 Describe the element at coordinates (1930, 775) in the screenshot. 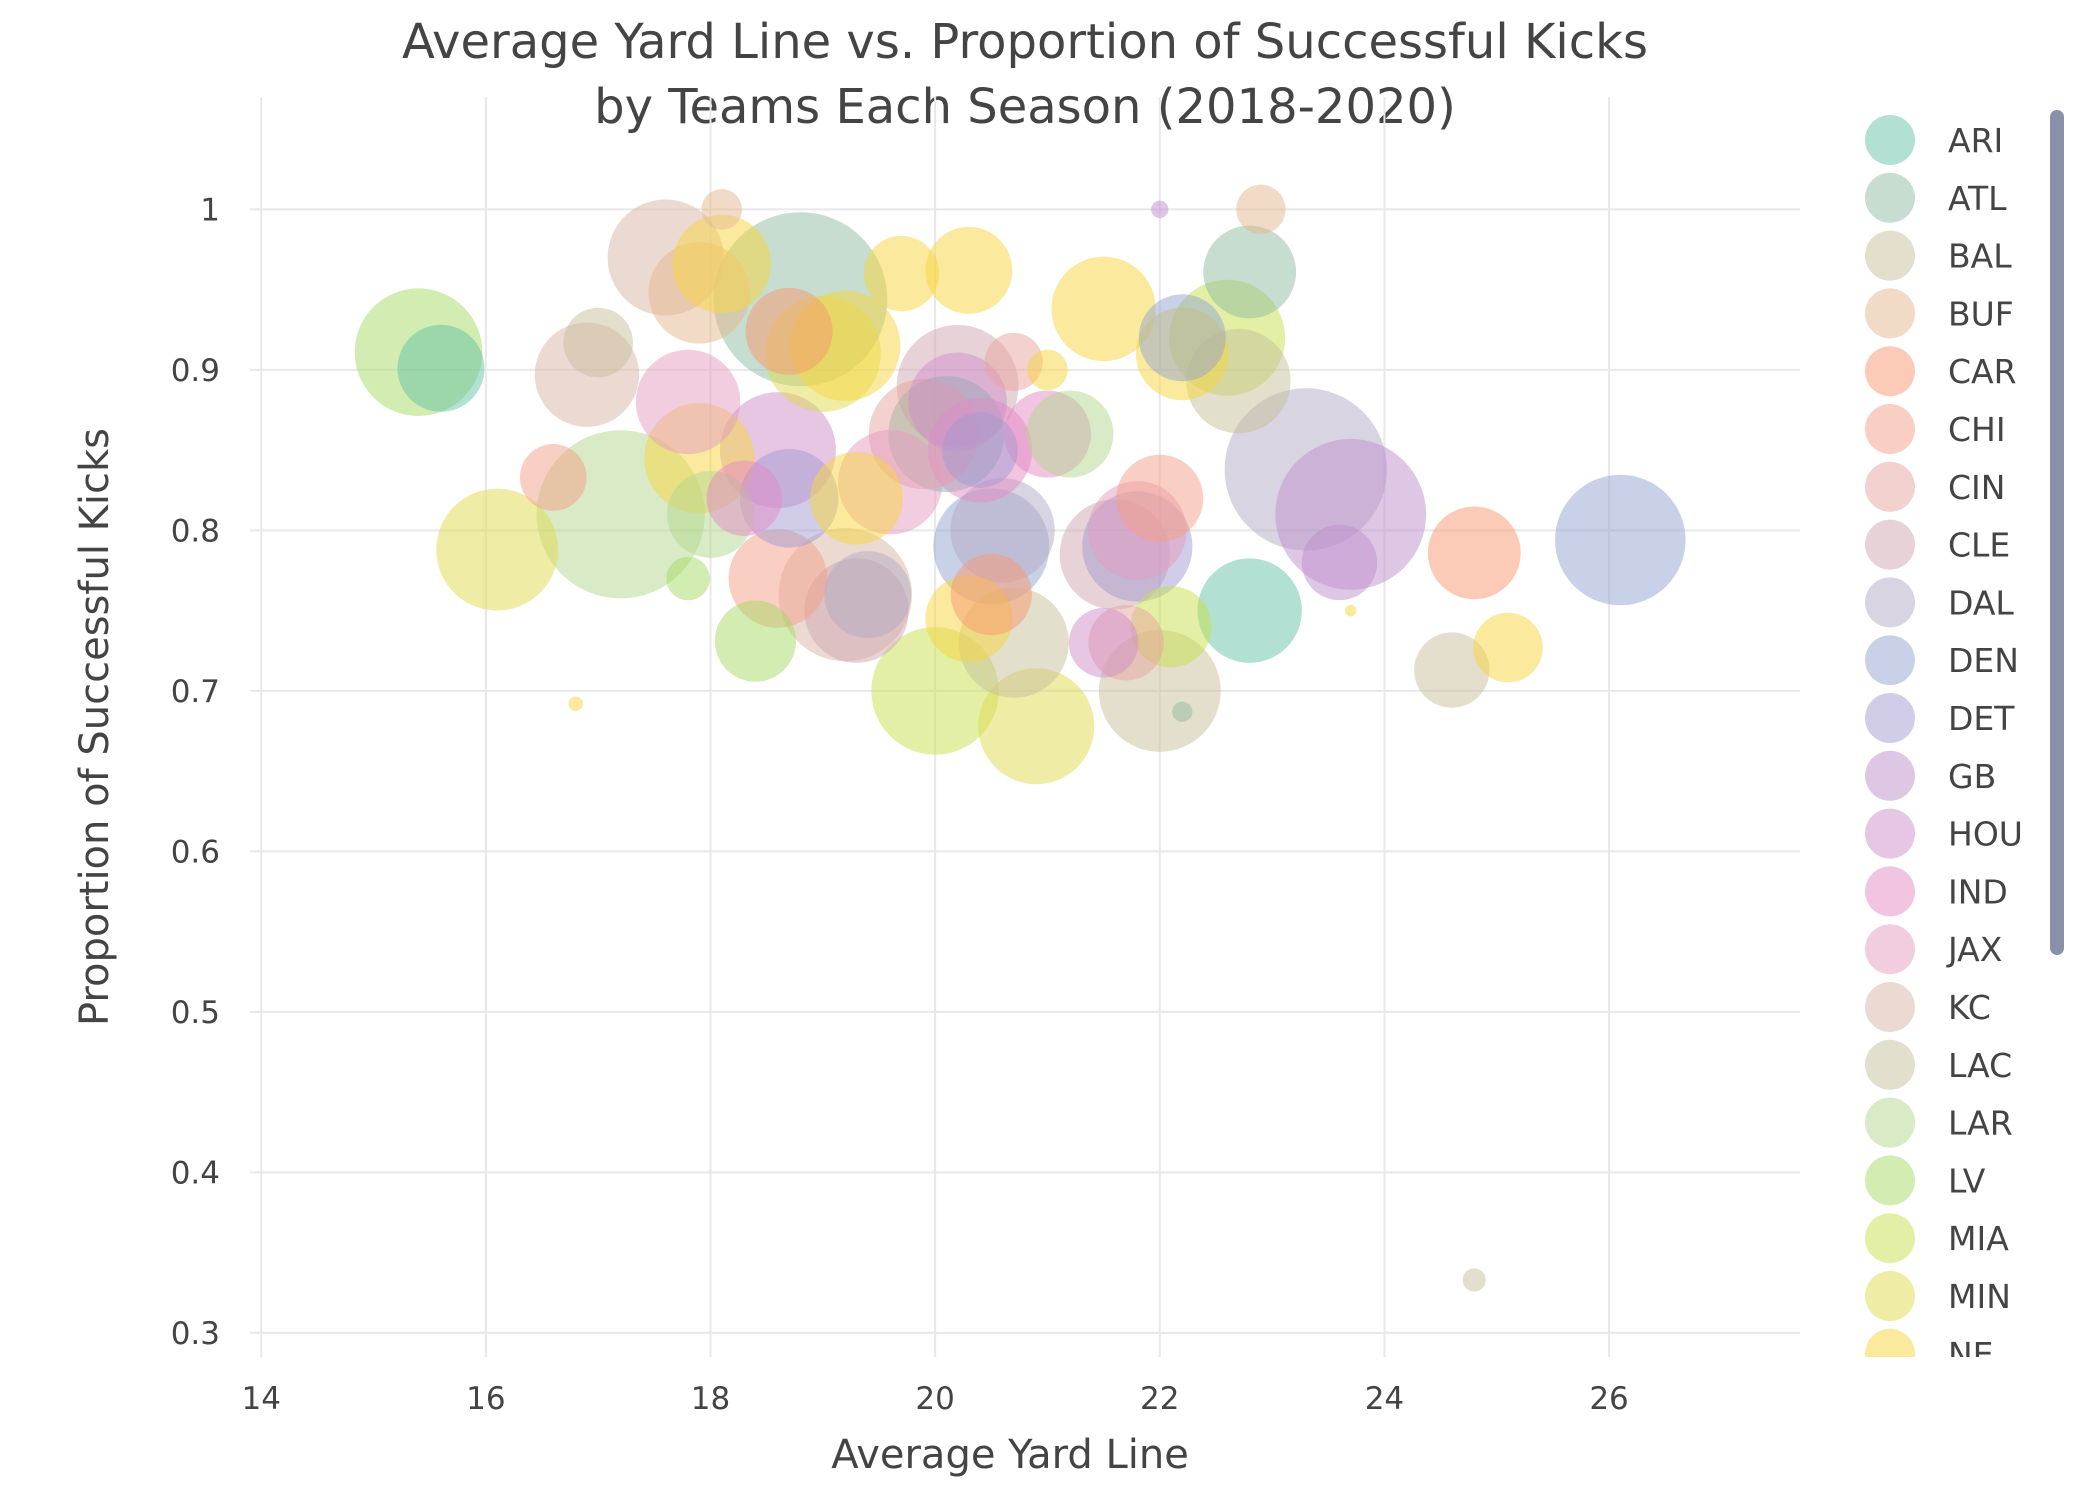

I see `legend-item-gb: GB` at that location.